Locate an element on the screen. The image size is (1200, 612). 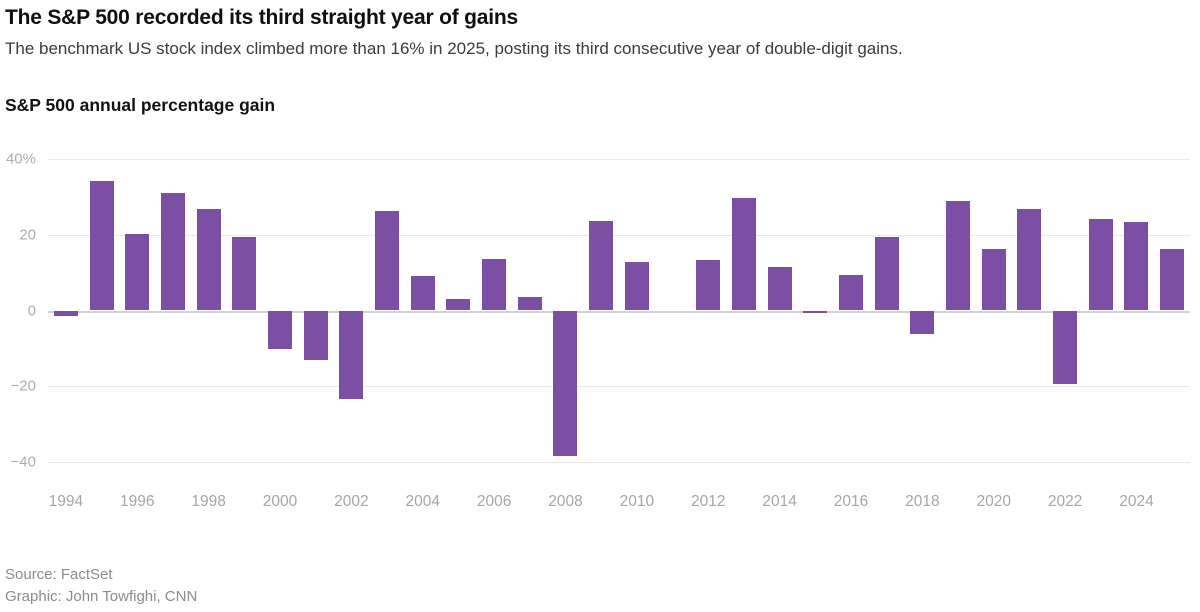
bar-2009 is located at coordinates (601, 266).